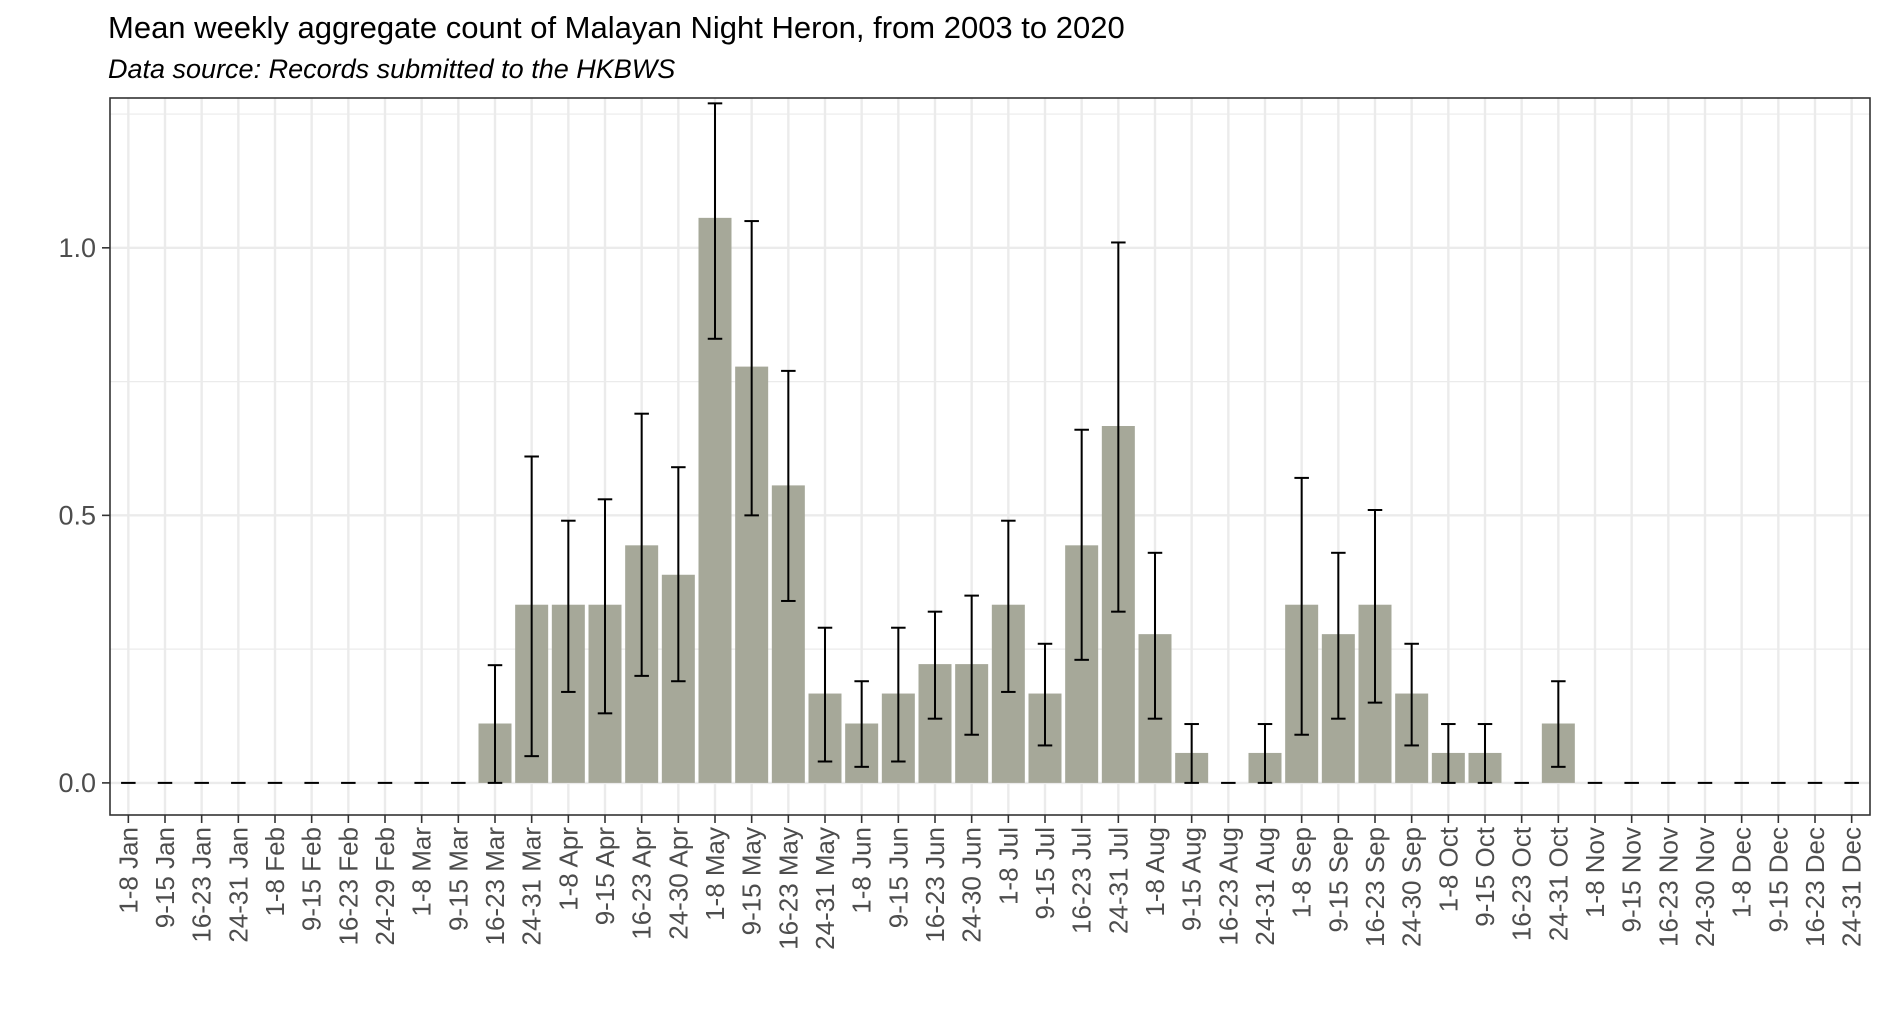 The image size is (1880, 1026). What do you see at coordinates (1192, 879) in the screenshot?
I see `x-tick-label: 9-15 Aug` at bounding box center [1192, 879].